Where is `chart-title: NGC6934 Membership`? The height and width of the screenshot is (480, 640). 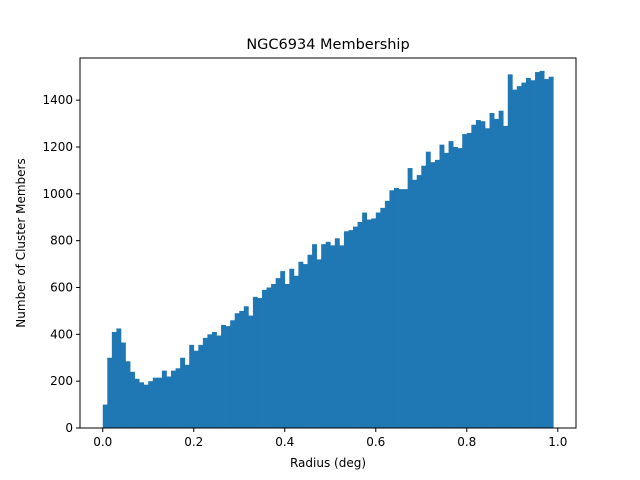 chart-title: NGC6934 Membership is located at coordinates (327, 45).